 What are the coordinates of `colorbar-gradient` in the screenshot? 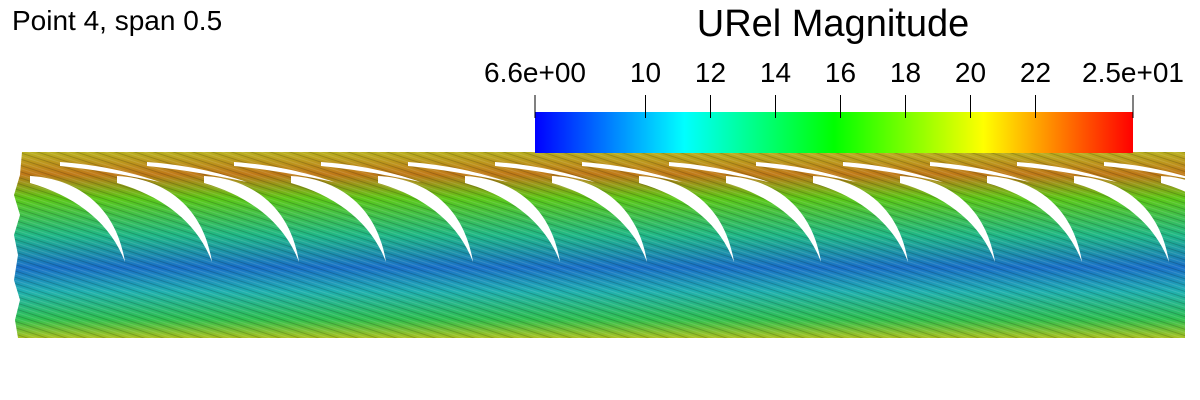 It's located at (834, 132).